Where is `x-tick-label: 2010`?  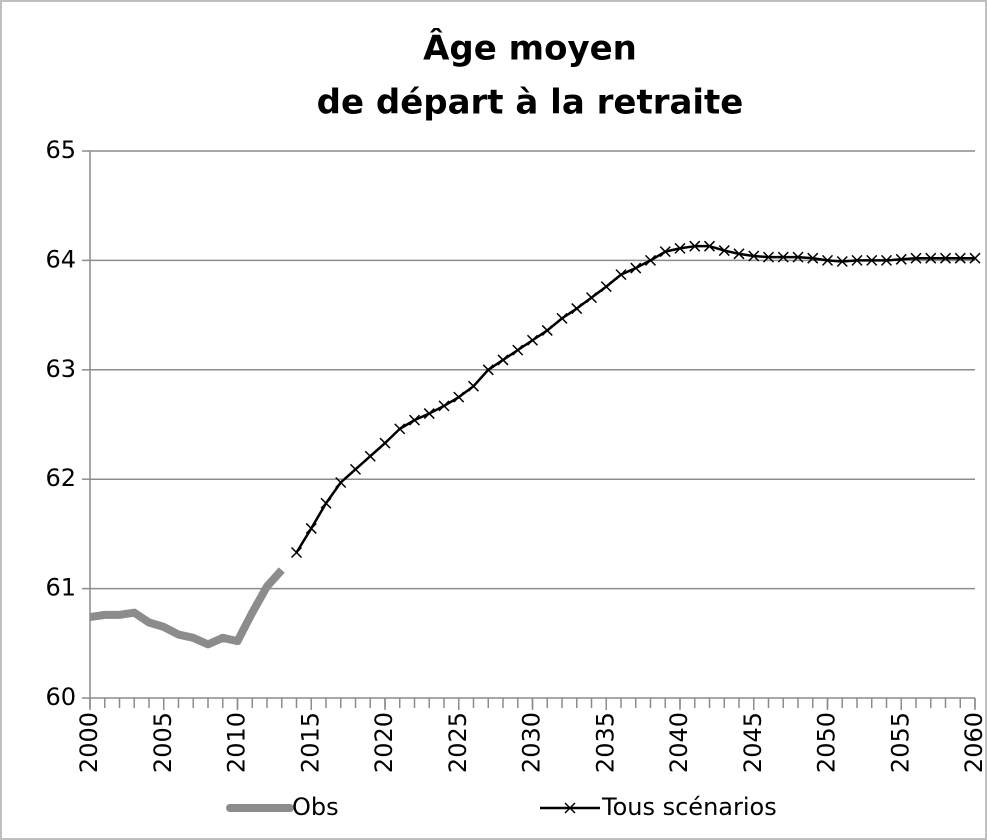 x-tick-label: 2010 is located at coordinates (237, 742).